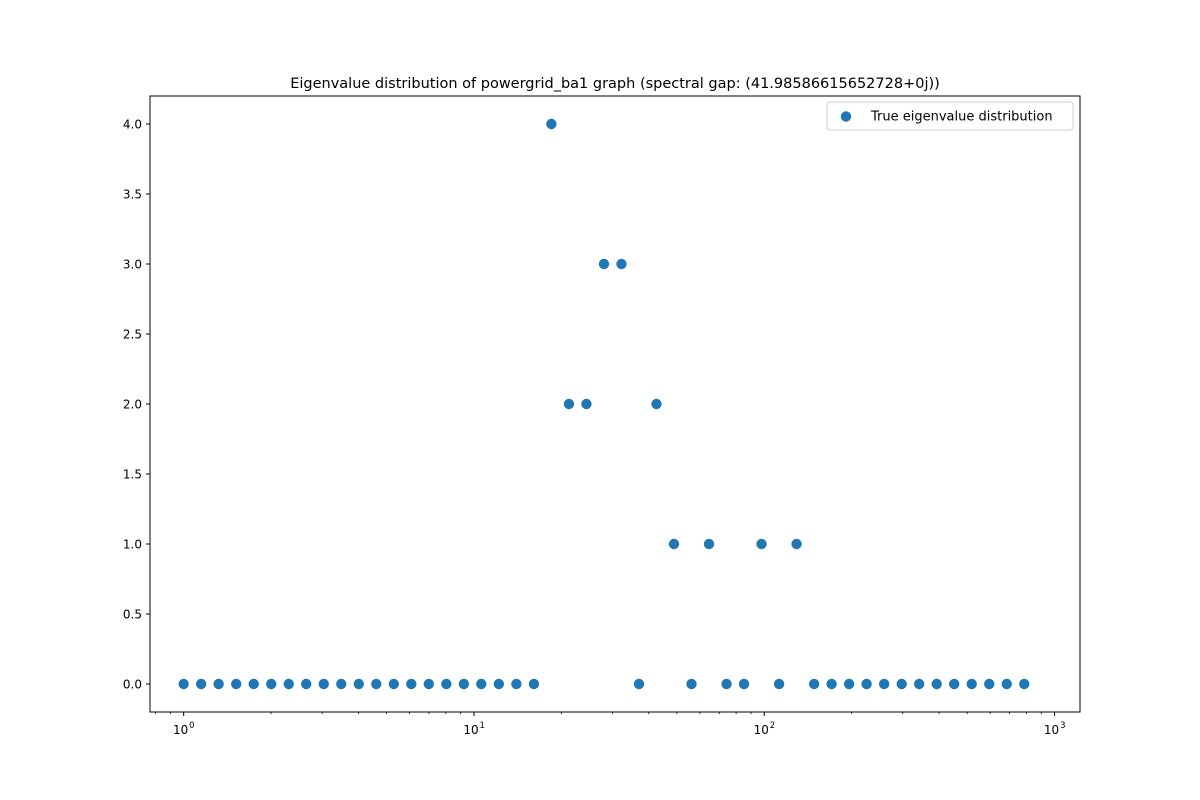 The image size is (1200, 800). What do you see at coordinates (132, 264) in the screenshot?
I see `y-tick-label: 3.0` at bounding box center [132, 264].